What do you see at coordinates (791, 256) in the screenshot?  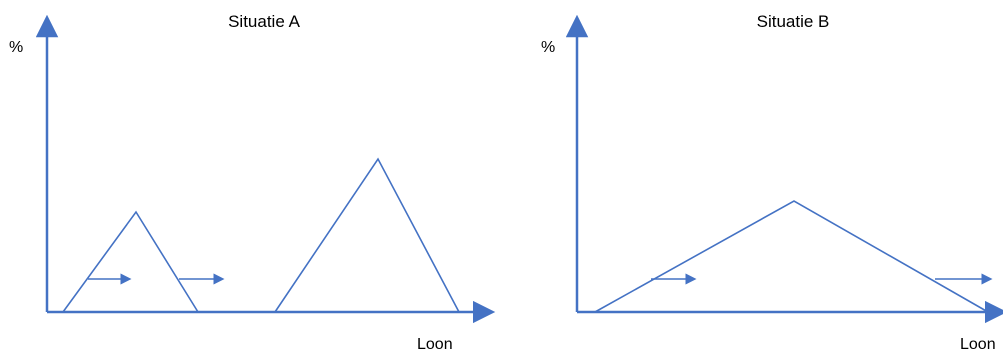 I see `panel-b-wide-distribution` at bounding box center [791, 256].